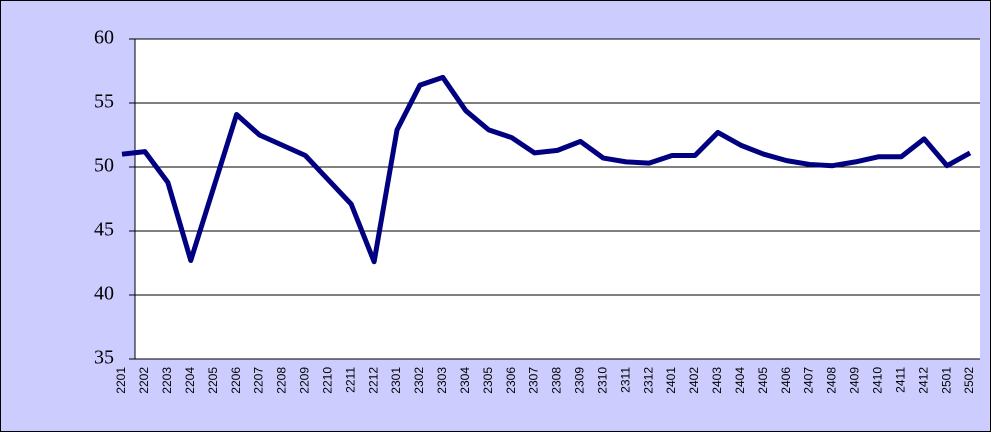  I want to click on x-tick-label: 2206, so click(236, 380).